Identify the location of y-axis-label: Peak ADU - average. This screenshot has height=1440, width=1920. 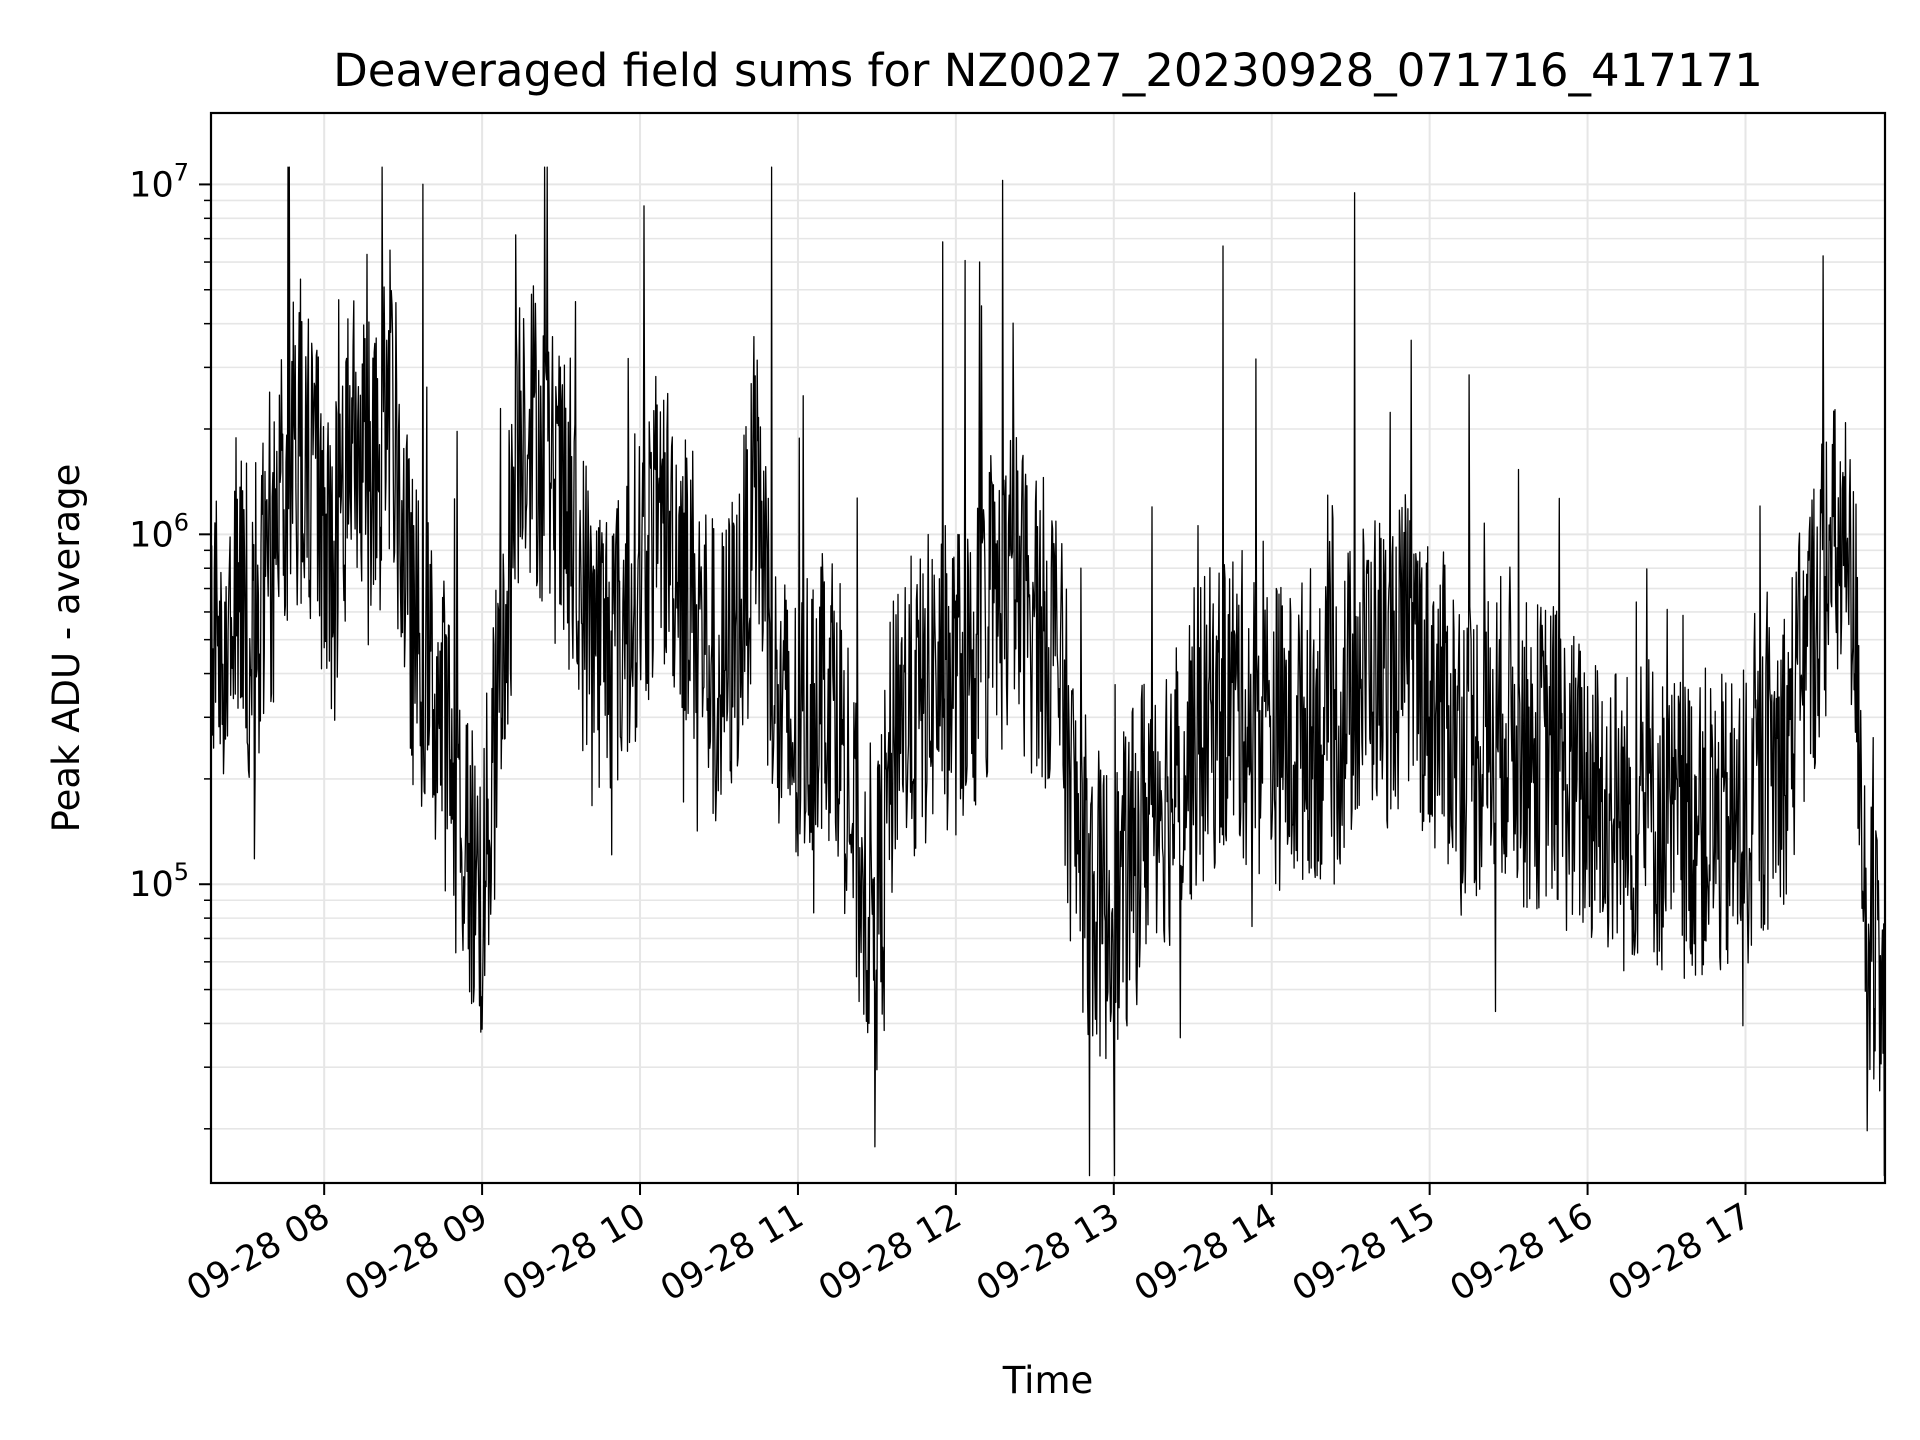
(66, 648).